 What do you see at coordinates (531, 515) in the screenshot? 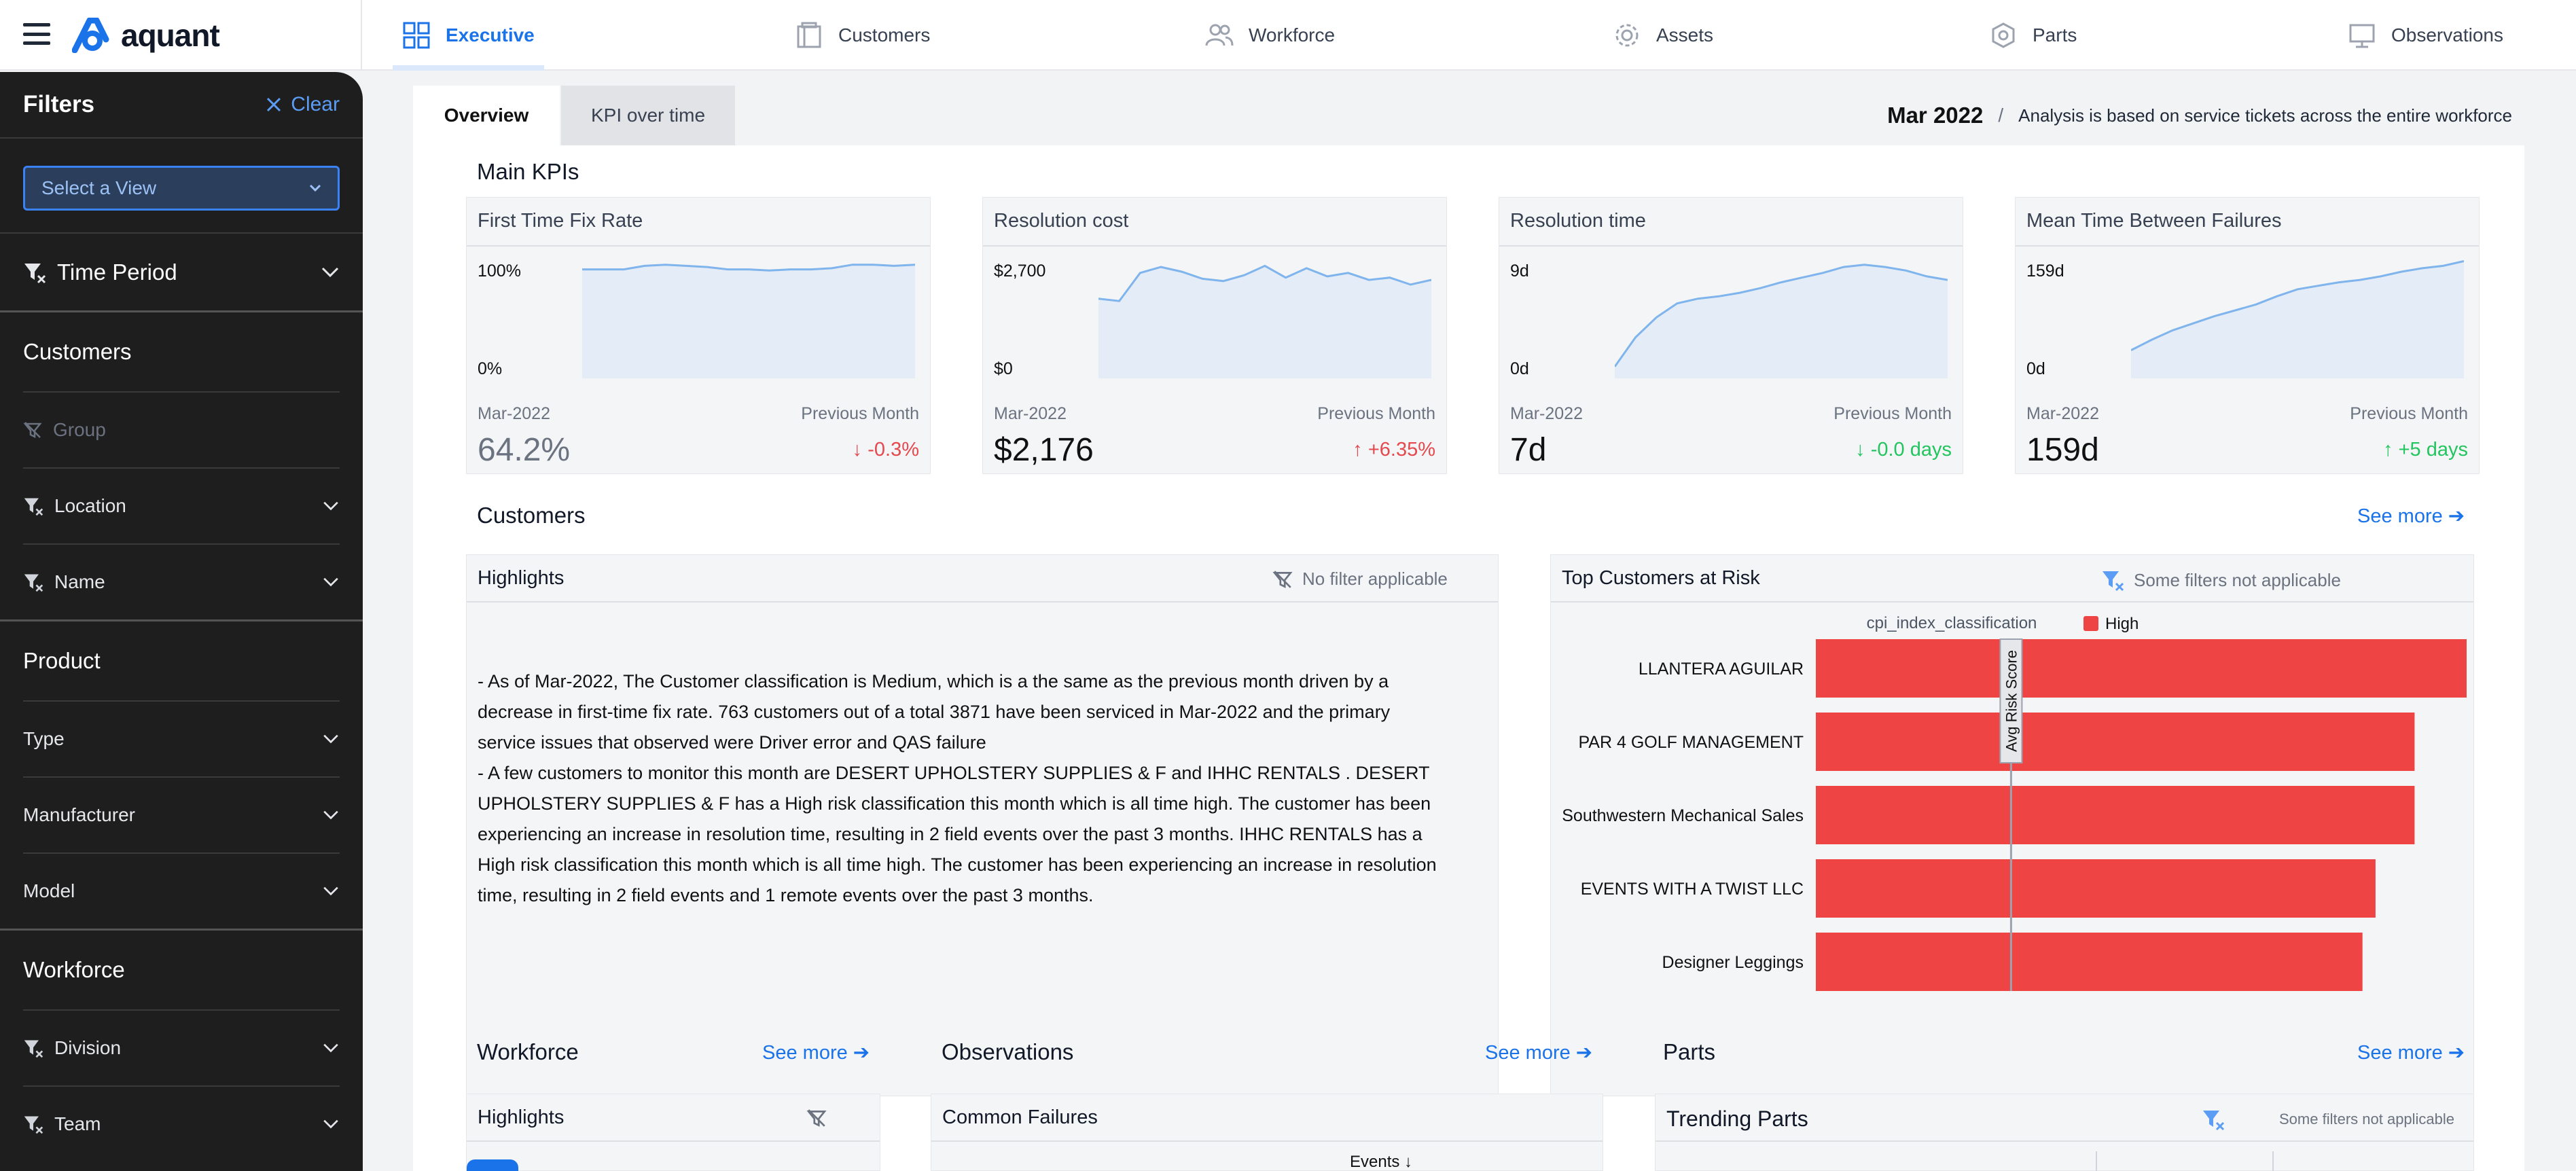
I see `customers-section-title: Customers` at bounding box center [531, 515].